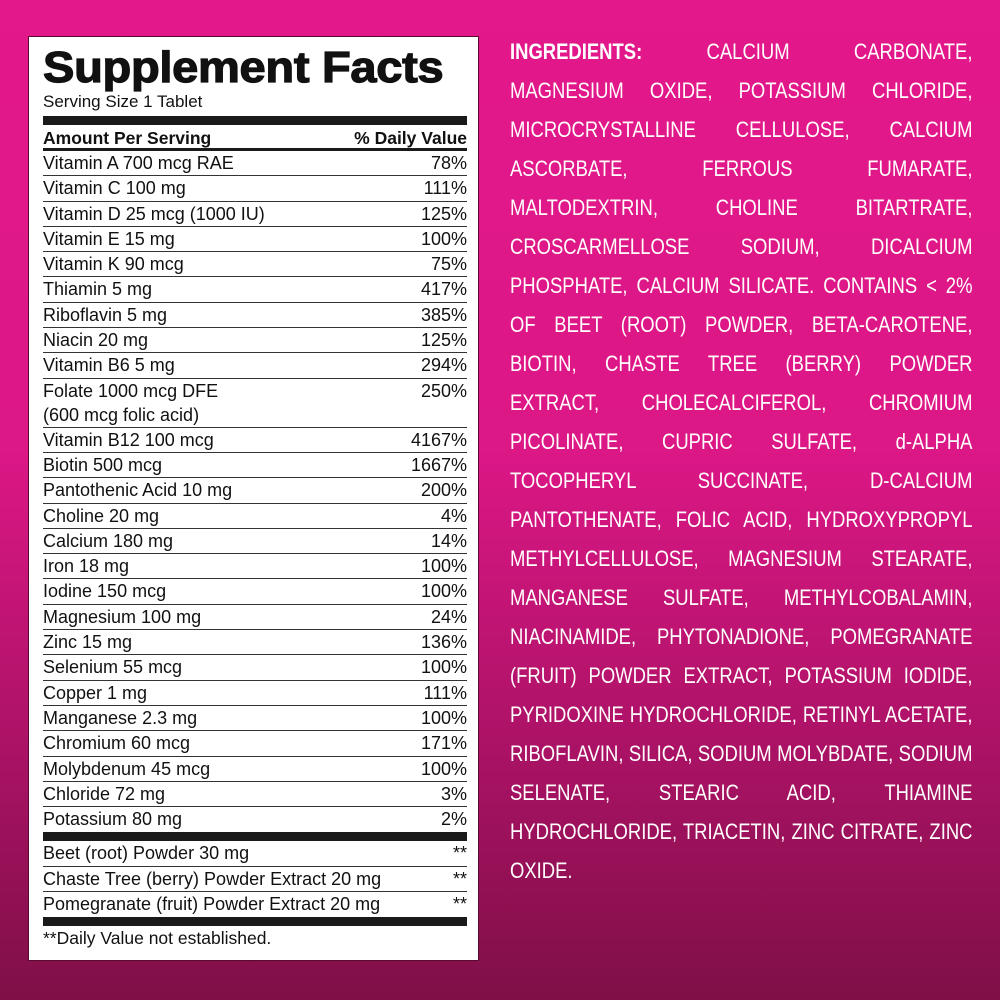 Image resolution: width=1000 pixels, height=1000 pixels. I want to click on daily-value: 75%, so click(448, 264).